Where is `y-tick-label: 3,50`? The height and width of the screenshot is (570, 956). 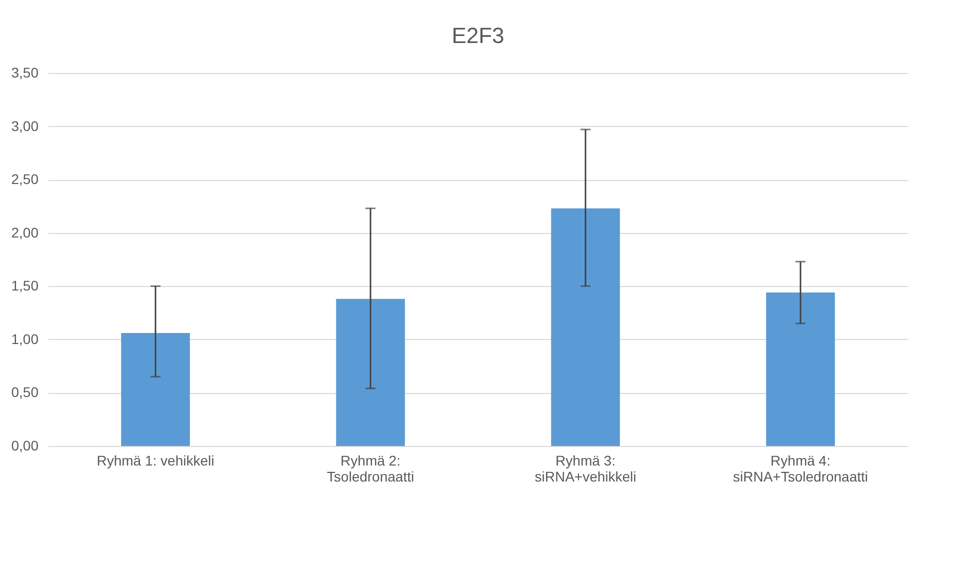 y-tick-label: 3,50 is located at coordinates (25, 72).